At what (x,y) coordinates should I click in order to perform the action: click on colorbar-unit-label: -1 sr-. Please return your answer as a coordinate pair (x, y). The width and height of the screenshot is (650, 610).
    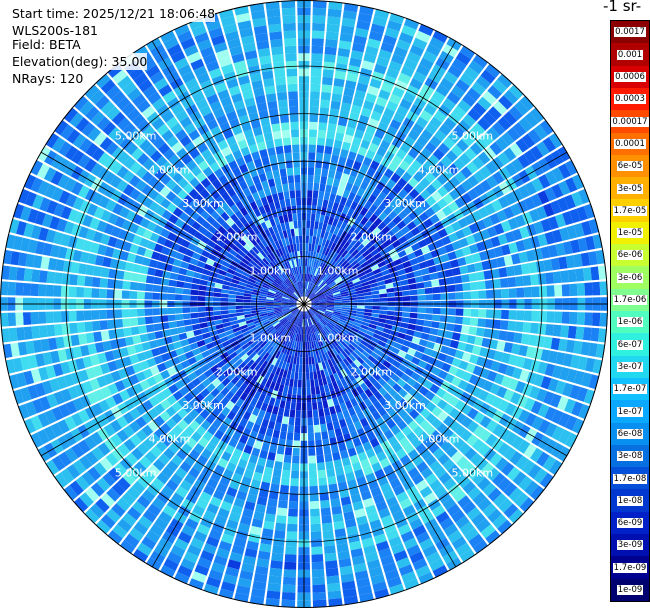
    Looking at the image, I should click on (622, 7).